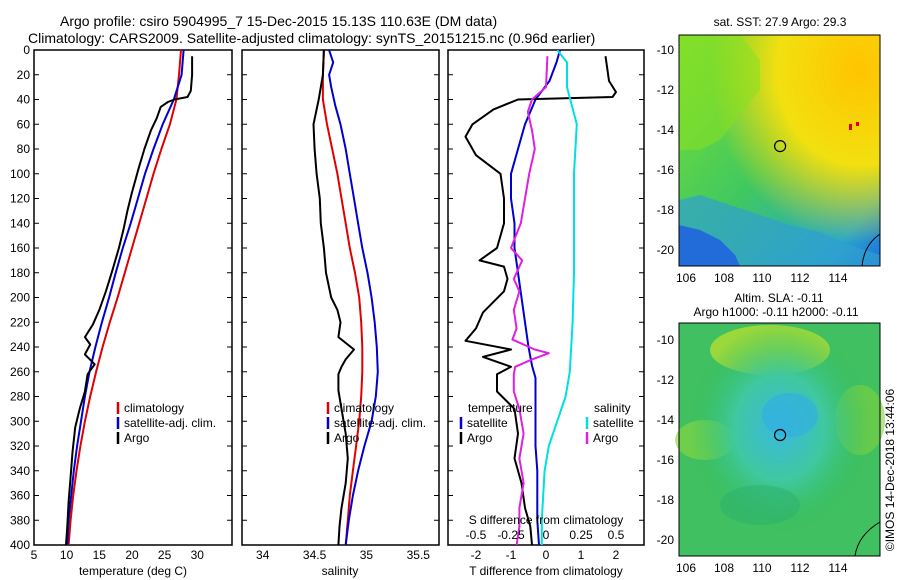  What do you see at coordinates (100, 555) in the screenshot?
I see `tick-label: 15` at bounding box center [100, 555].